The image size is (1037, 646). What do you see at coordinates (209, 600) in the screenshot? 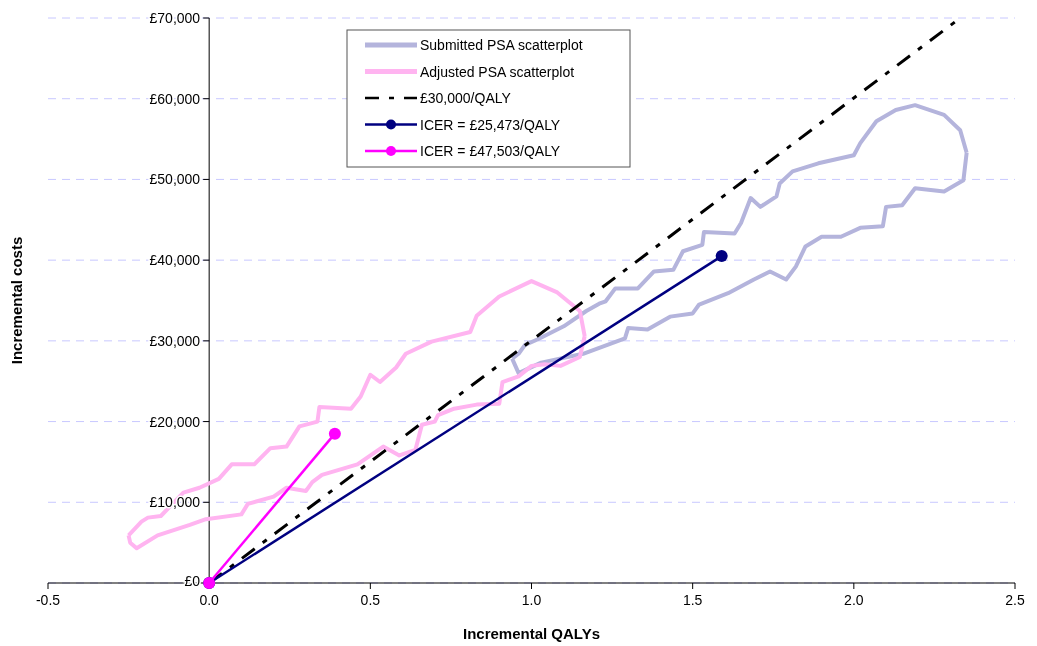
I see `x-tick-label: 0.0` at bounding box center [209, 600].